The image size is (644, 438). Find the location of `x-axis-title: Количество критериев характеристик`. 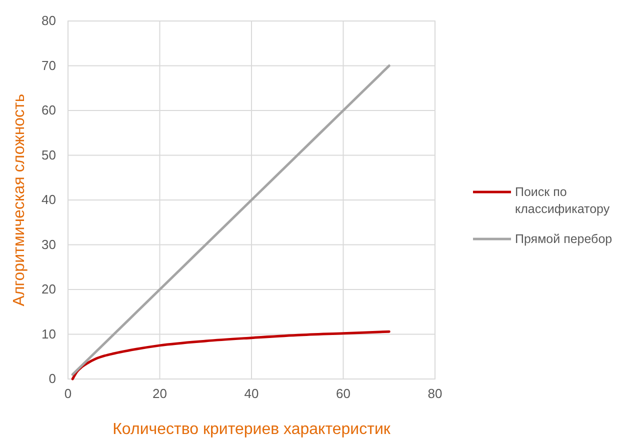

x-axis-title: Количество критериев характеристик is located at coordinates (252, 429).